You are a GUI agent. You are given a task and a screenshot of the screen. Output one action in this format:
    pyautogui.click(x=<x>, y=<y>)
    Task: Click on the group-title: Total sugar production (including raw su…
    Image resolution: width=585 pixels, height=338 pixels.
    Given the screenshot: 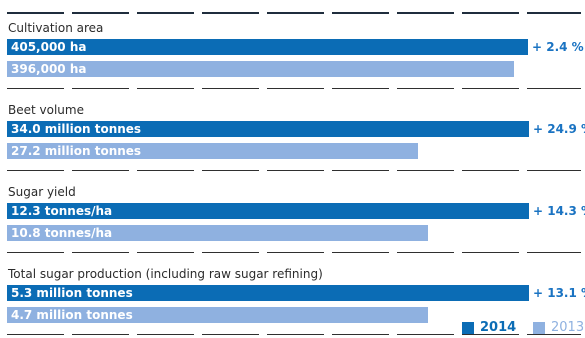 What is the action you would take?
    pyautogui.click(x=165, y=274)
    